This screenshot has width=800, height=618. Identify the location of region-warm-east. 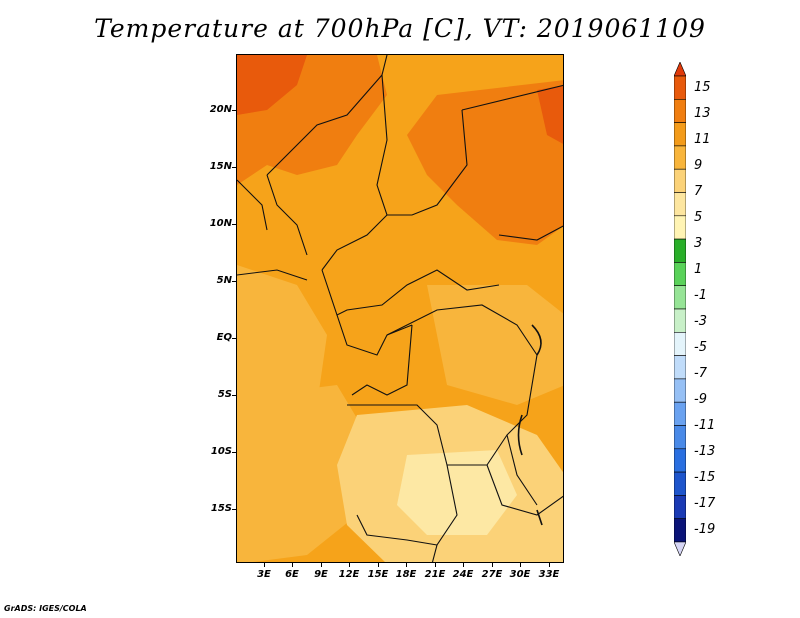
(485, 162).